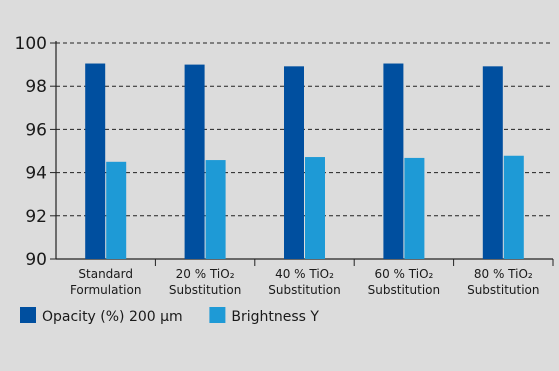 This screenshot has height=371, width=559. I want to click on x-category-label: 60 % TiO₂ Substitution, so click(404, 282).